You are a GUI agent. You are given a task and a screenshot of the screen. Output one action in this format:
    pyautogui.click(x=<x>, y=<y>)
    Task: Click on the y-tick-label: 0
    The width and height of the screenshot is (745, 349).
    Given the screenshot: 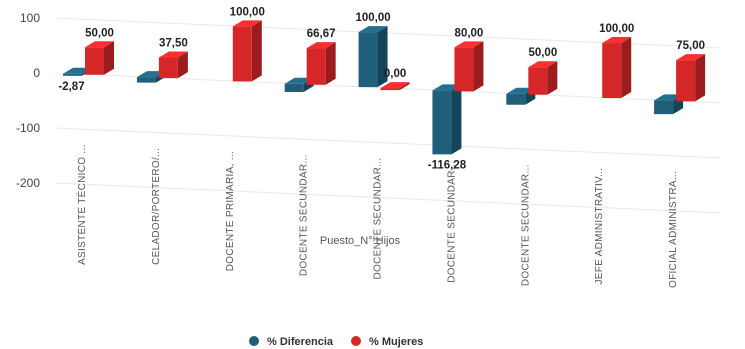 What is the action you would take?
    pyautogui.click(x=36, y=73)
    